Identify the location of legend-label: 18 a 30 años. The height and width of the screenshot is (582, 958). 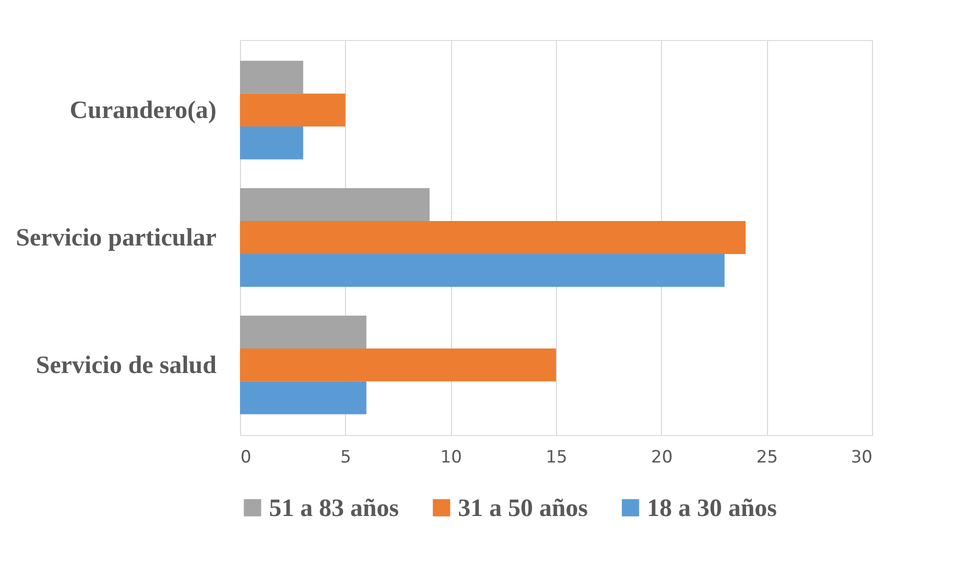
(712, 508).